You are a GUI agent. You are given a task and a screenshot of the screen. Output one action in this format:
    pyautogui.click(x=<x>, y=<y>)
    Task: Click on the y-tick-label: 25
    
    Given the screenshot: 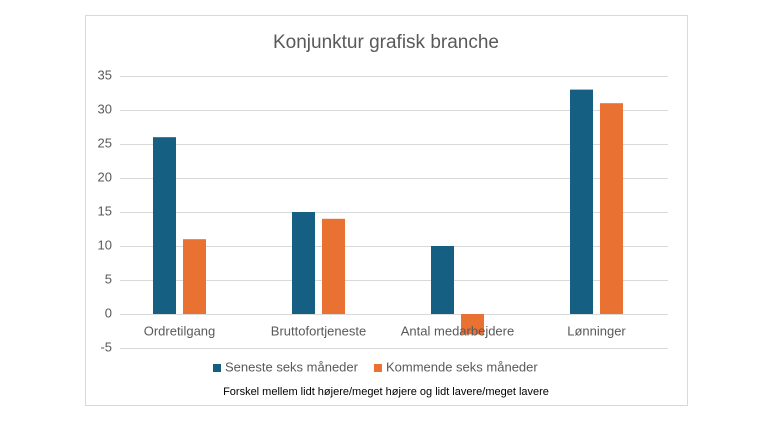 What is the action you would take?
    pyautogui.click(x=105, y=142)
    